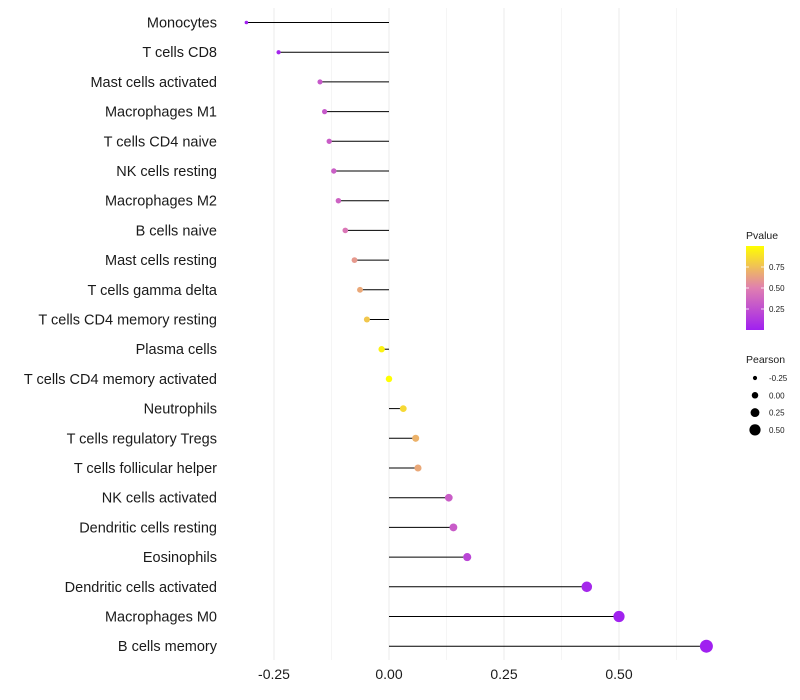 The height and width of the screenshot is (700, 800). I want to click on category-label-12: T cells CD4 memory activated, so click(120, 380).